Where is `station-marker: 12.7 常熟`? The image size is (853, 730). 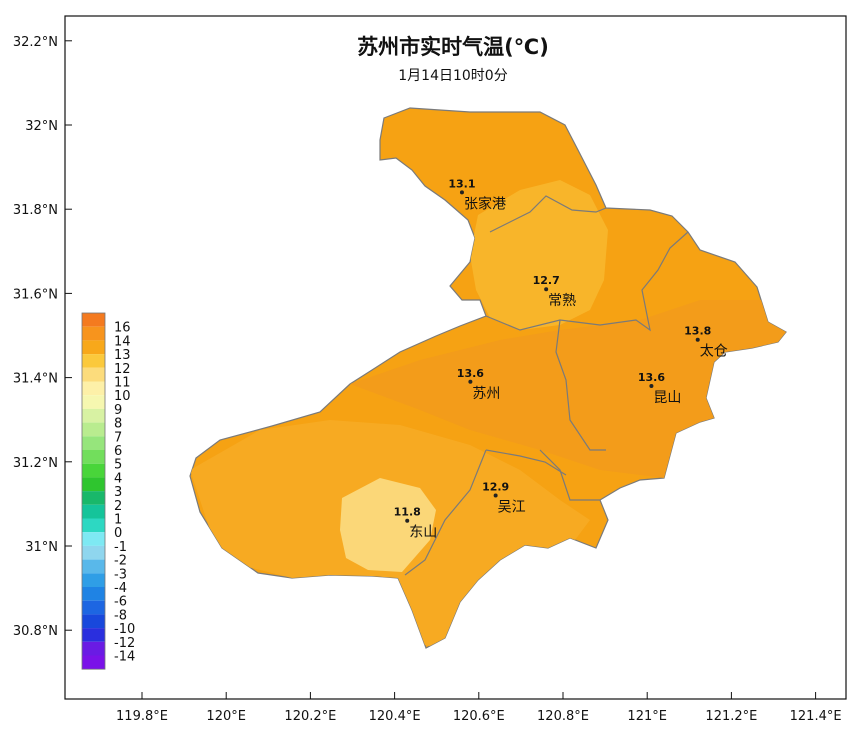 station-marker: 12.7 常熟 is located at coordinates (555, 291).